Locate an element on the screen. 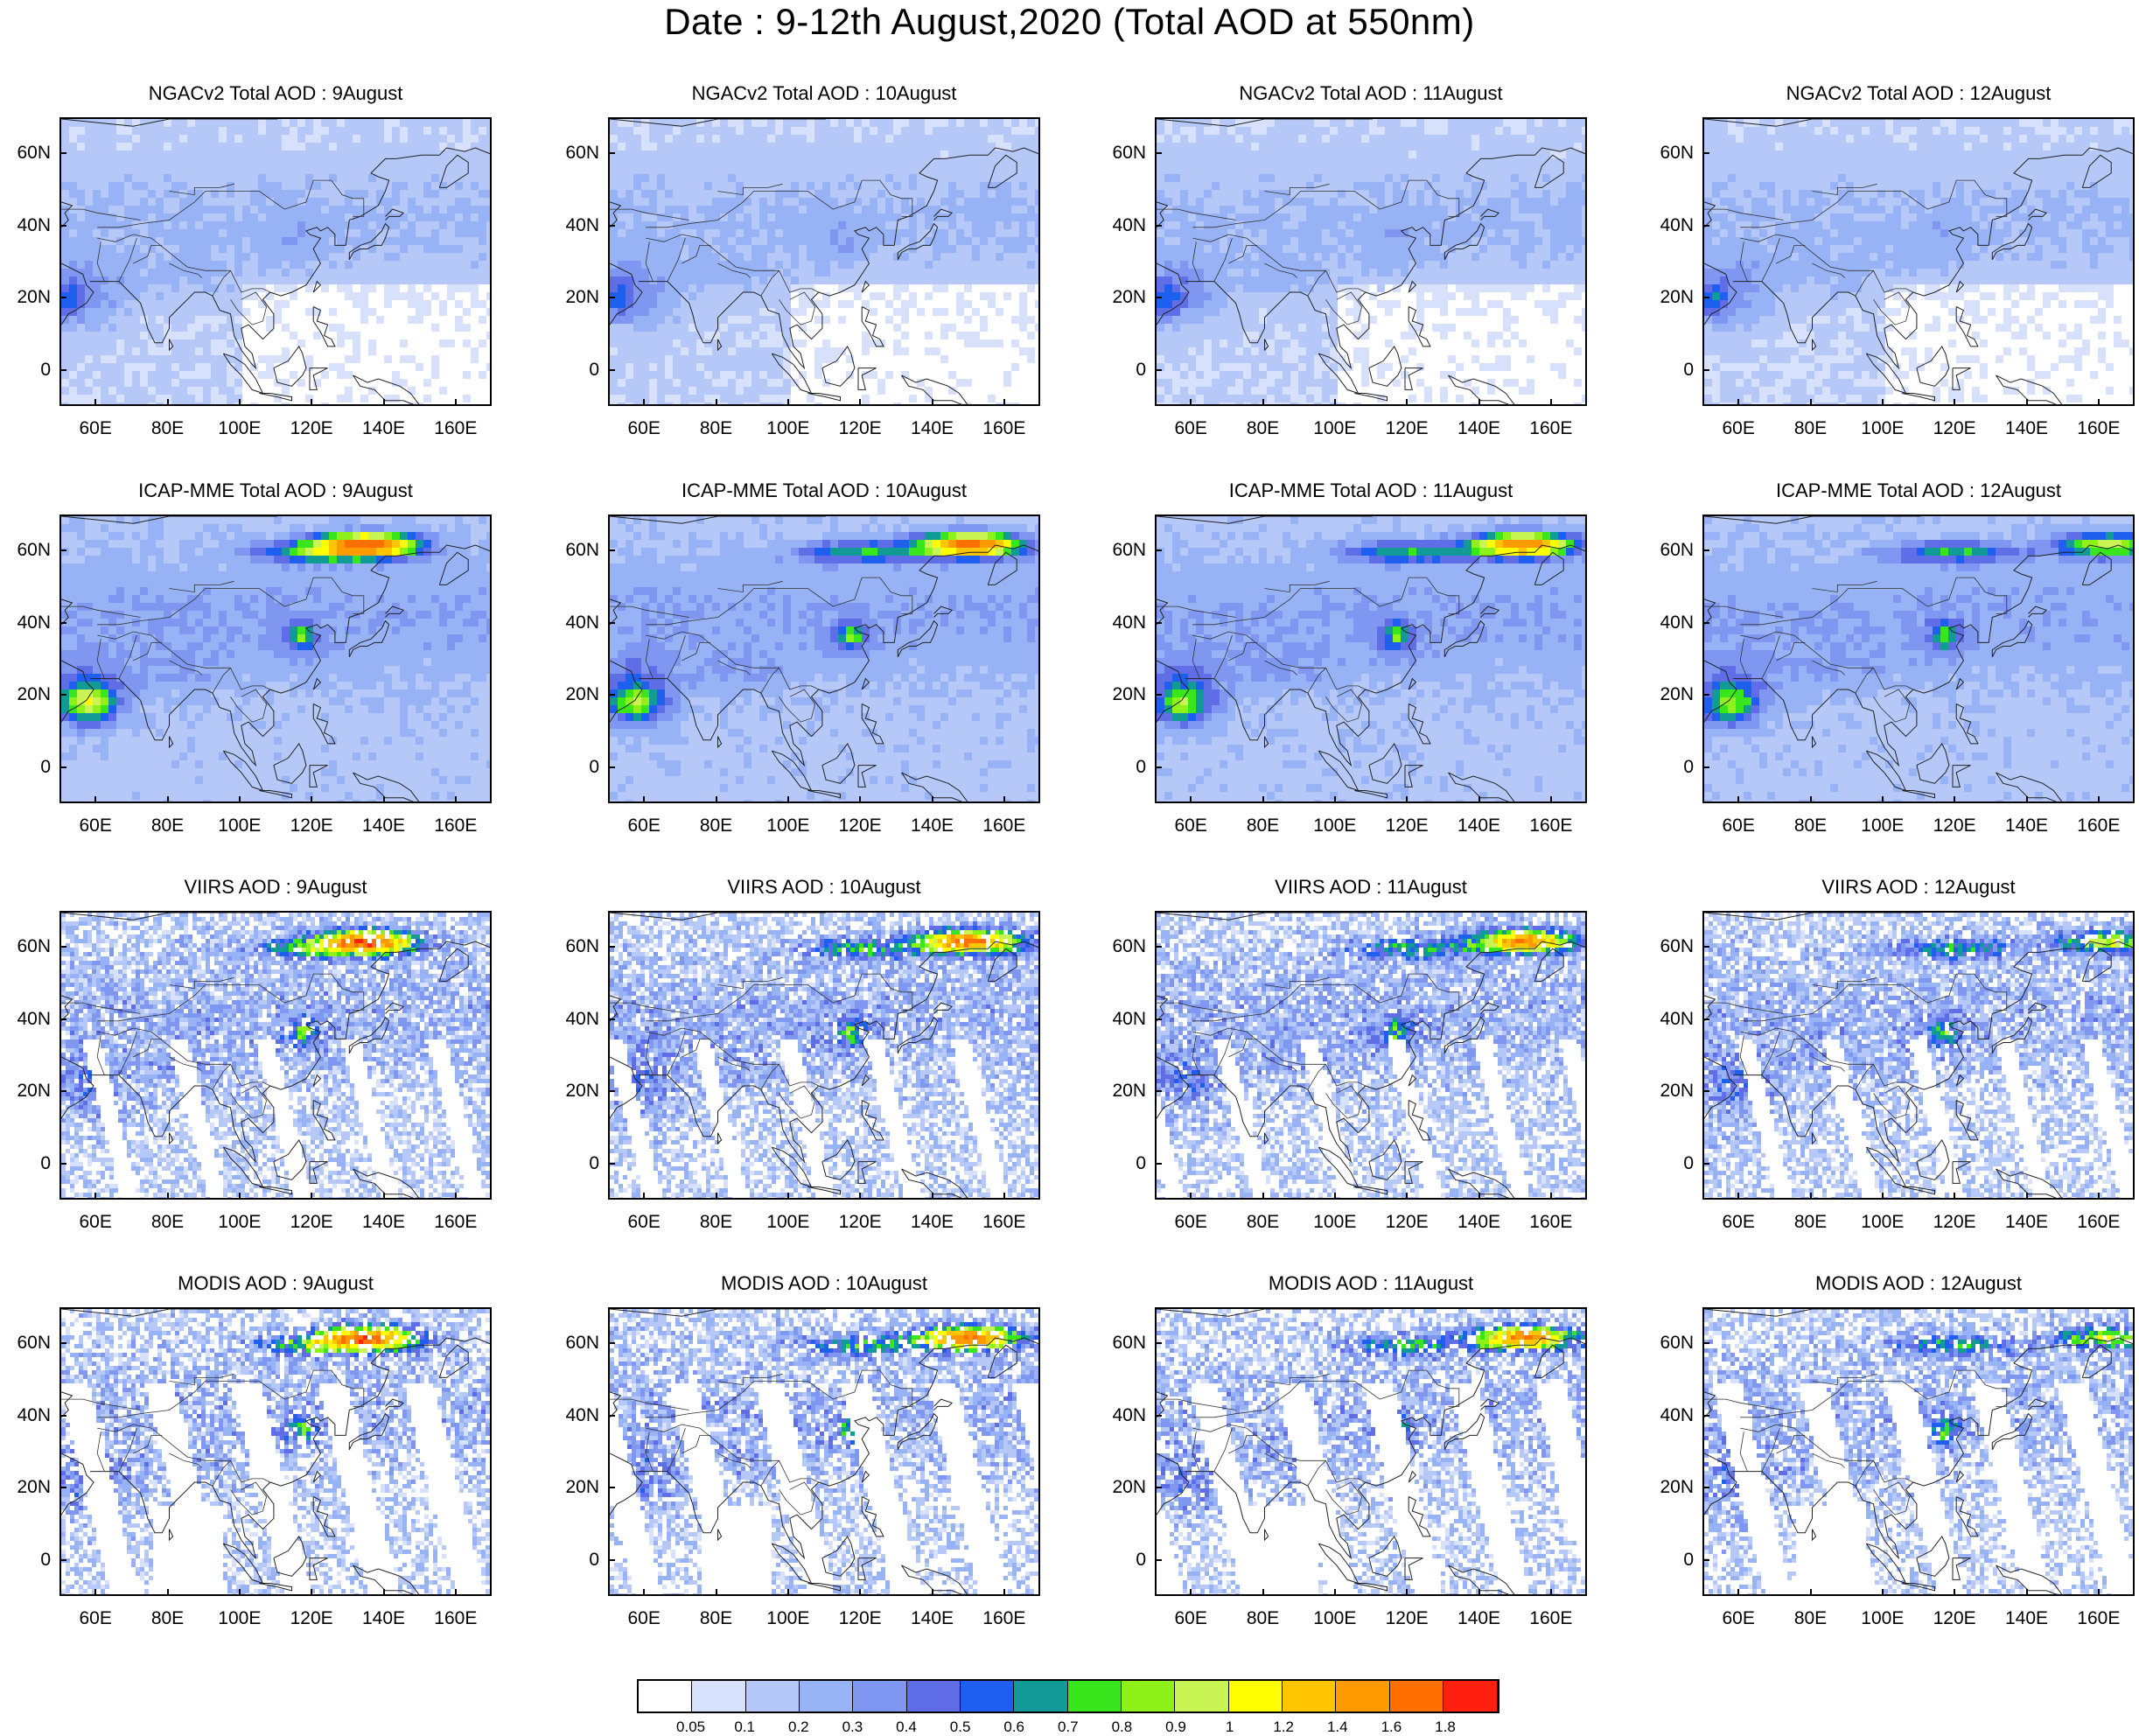 The height and width of the screenshot is (1736, 2139). colorbar-label: 1.2 is located at coordinates (1283, 1727).